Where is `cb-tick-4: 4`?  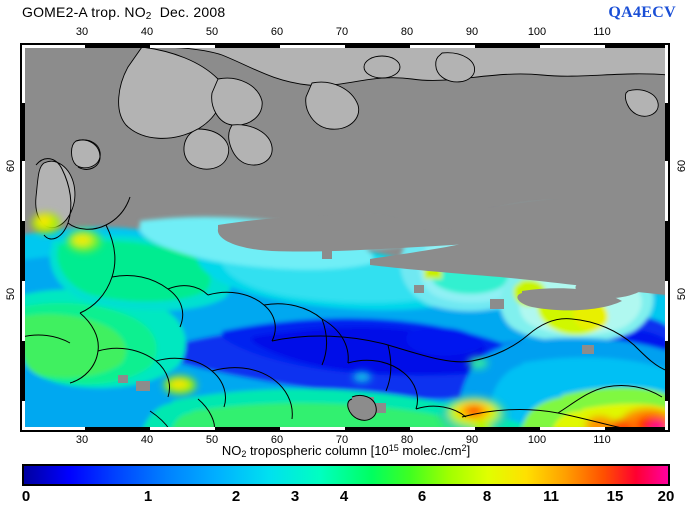
cb-tick-4: 4 is located at coordinates (344, 496).